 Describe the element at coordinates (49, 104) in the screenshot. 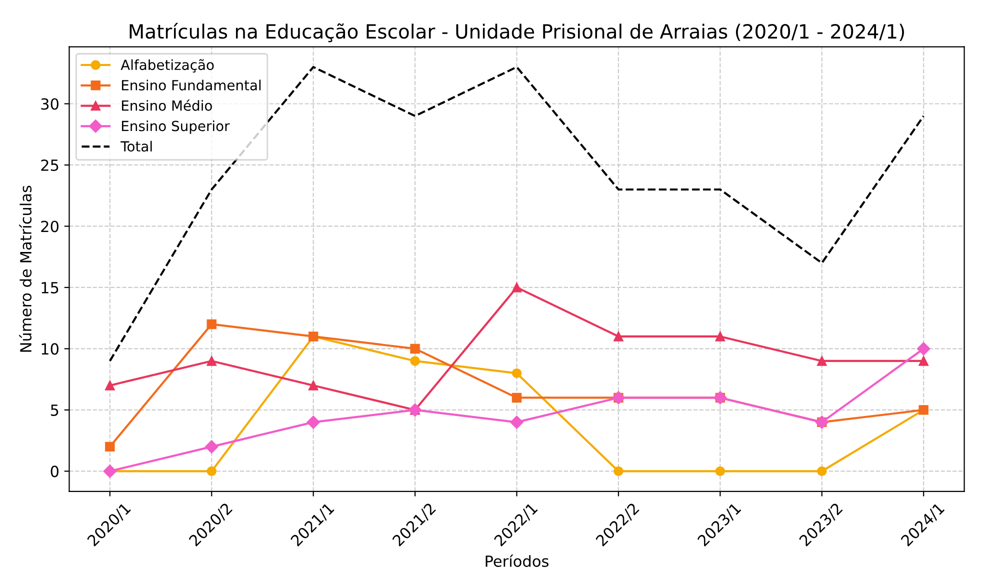

I see `y-tick-label: 30` at that location.